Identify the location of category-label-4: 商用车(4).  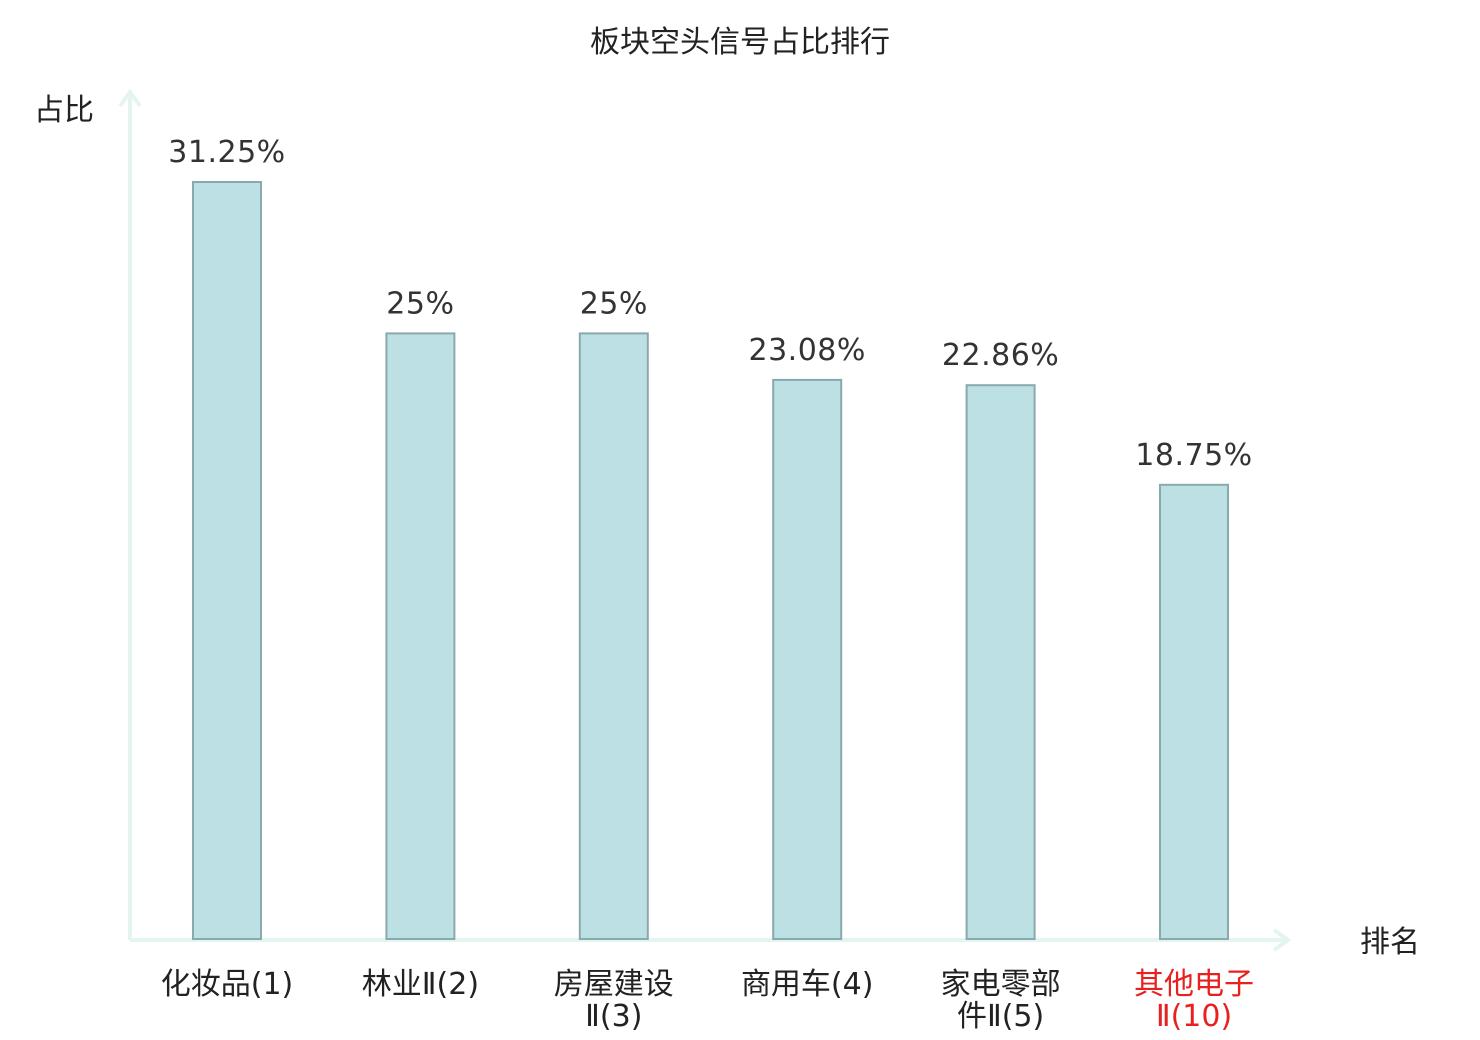
(807, 984).